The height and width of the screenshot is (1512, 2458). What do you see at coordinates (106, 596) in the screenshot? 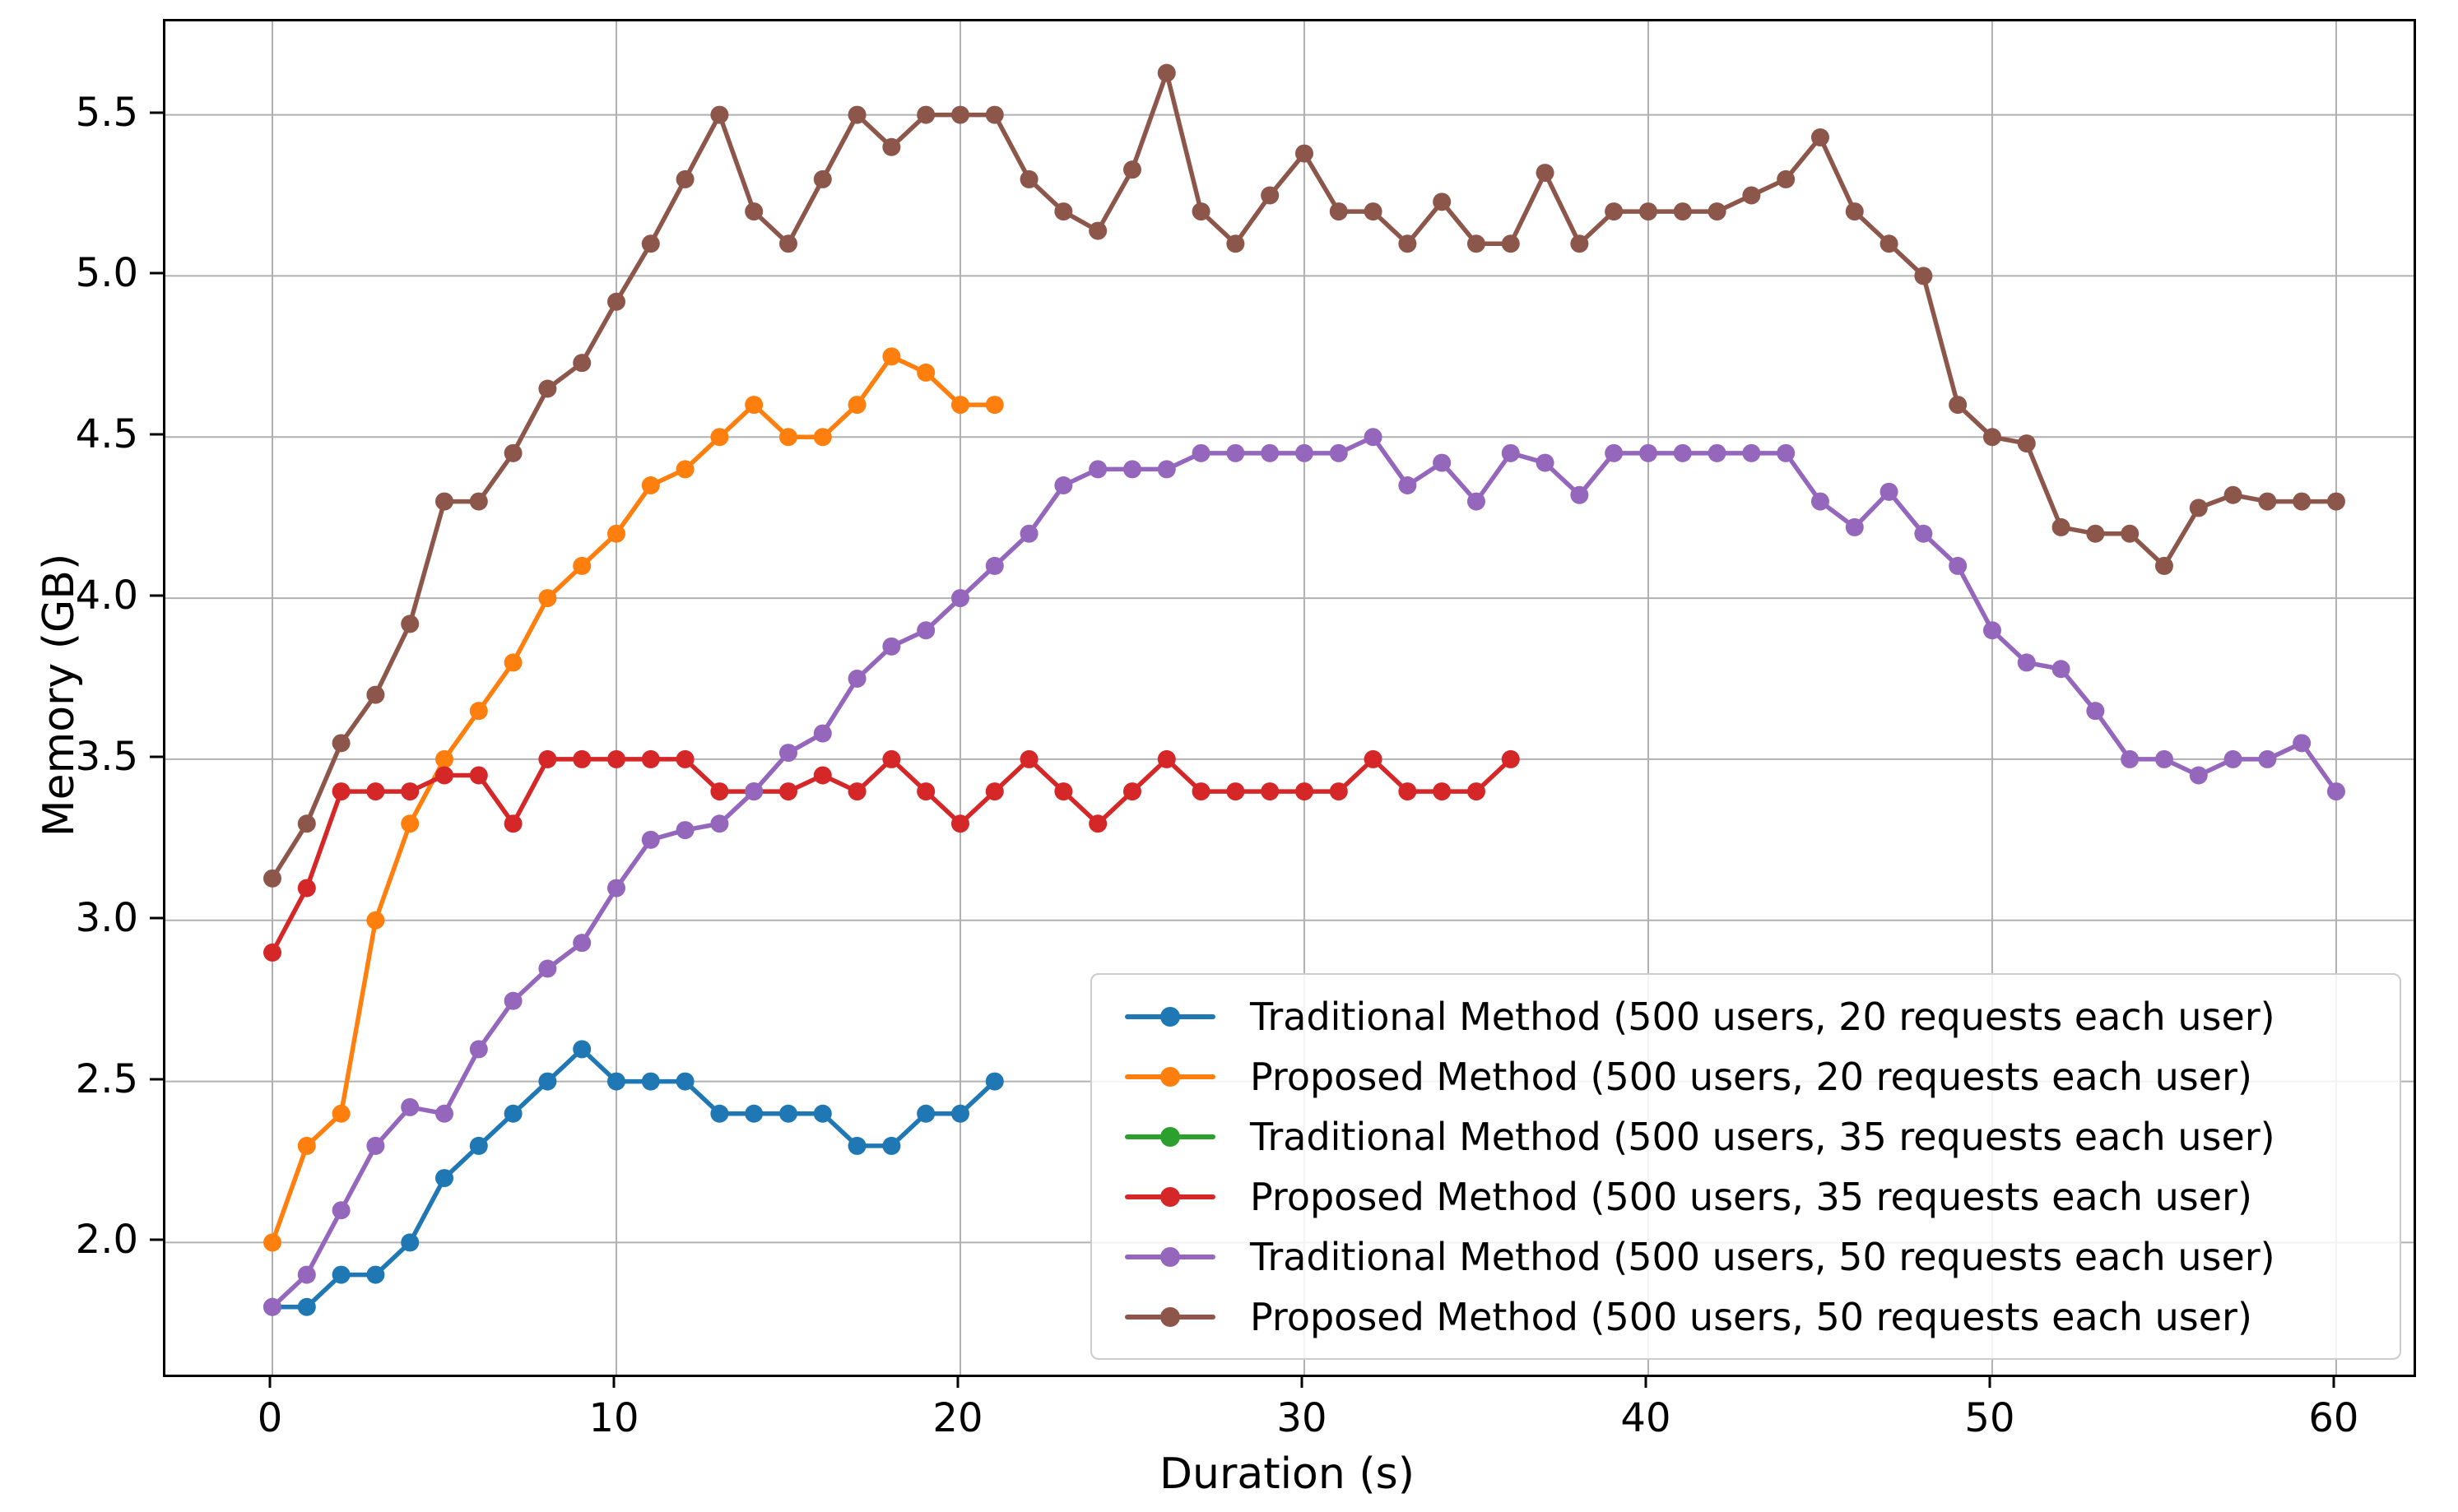
I see `y-tick-label: 4.0` at bounding box center [106, 596].